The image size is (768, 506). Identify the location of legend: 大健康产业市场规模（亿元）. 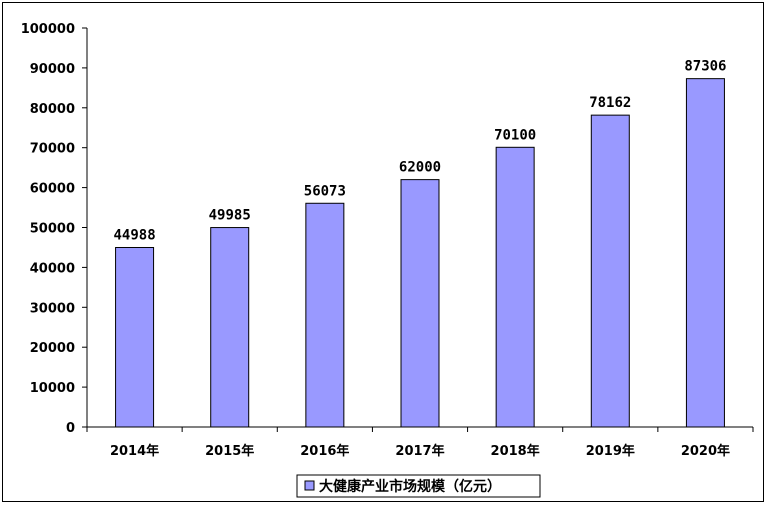
(418, 486).